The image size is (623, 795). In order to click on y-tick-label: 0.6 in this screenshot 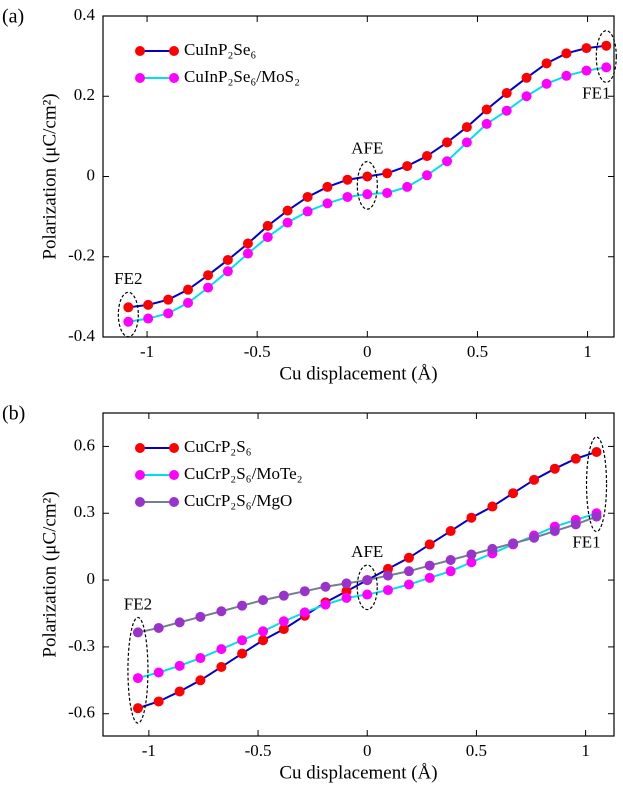, I will do `click(84, 444)`.